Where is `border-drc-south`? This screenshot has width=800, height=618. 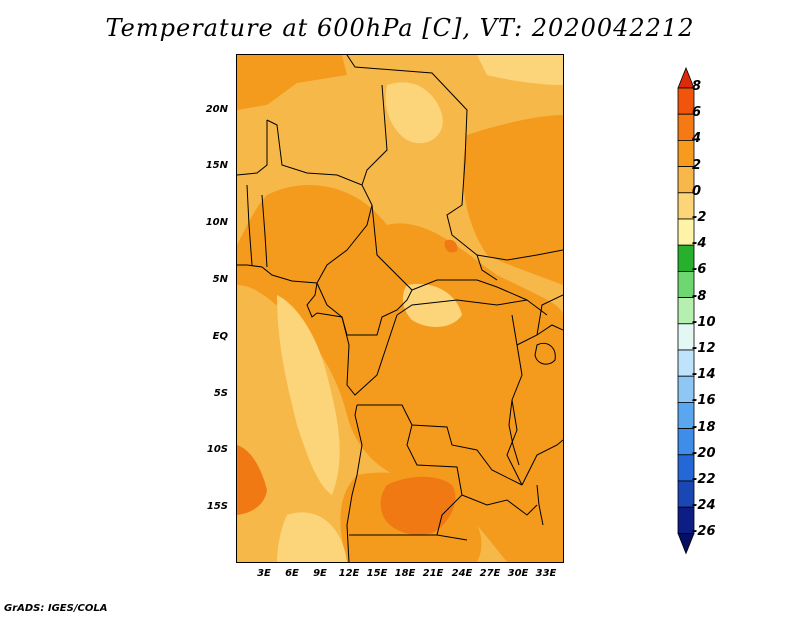 border-drc-south is located at coordinates (440, 445).